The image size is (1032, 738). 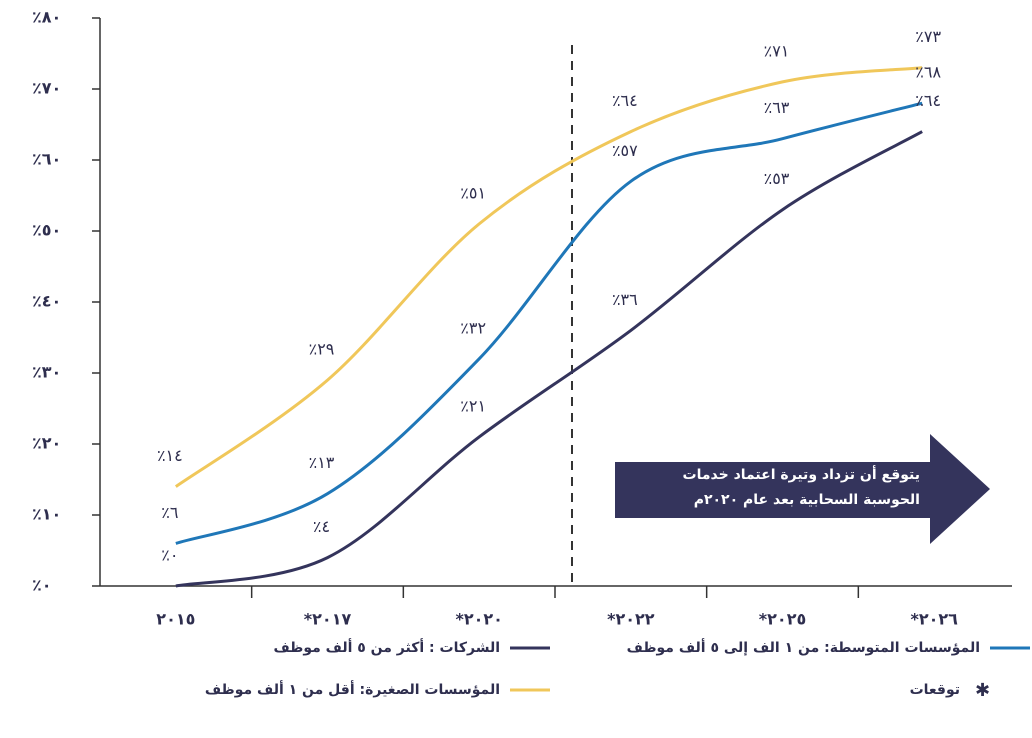 What do you see at coordinates (46, 514) in the screenshot?
I see `y-tick-label: ٪١٠` at bounding box center [46, 514].